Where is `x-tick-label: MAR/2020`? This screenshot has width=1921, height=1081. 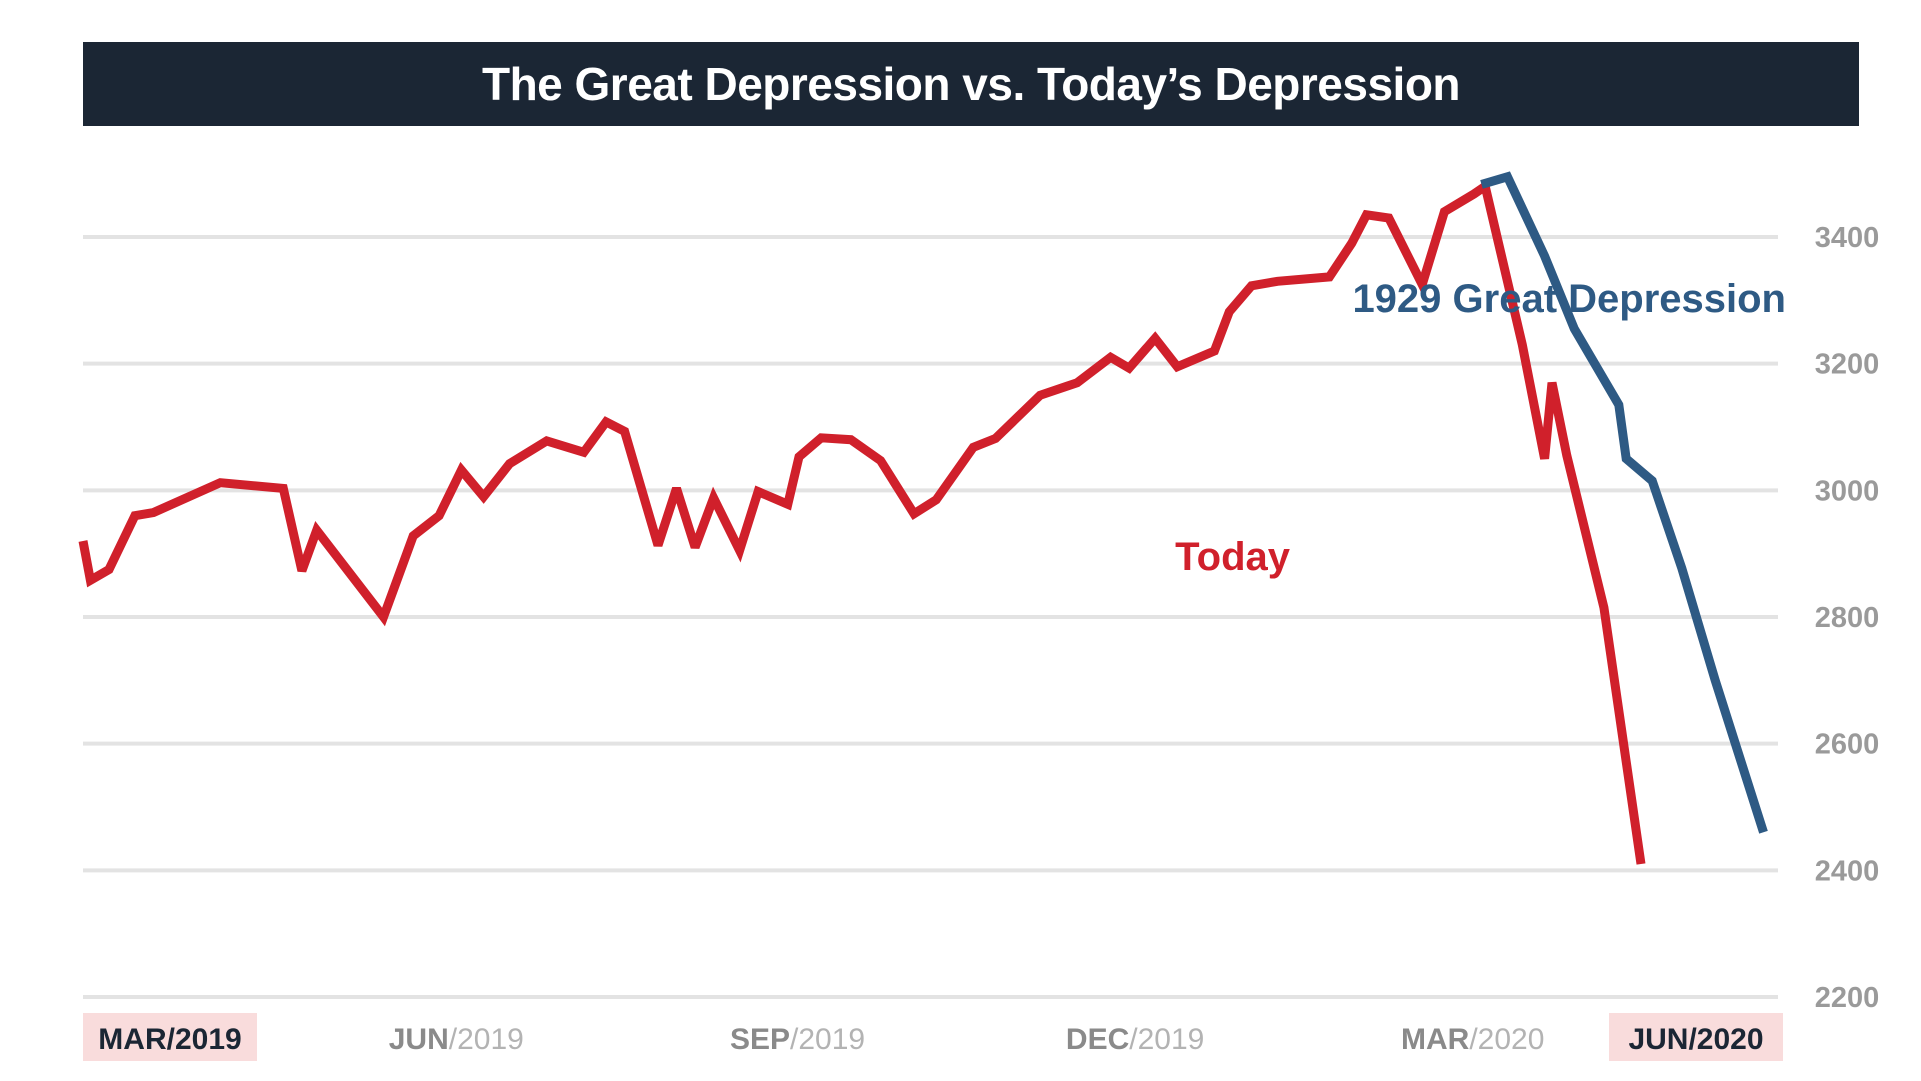 x-tick-label: MAR/2020 is located at coordinates (1472, 1039).